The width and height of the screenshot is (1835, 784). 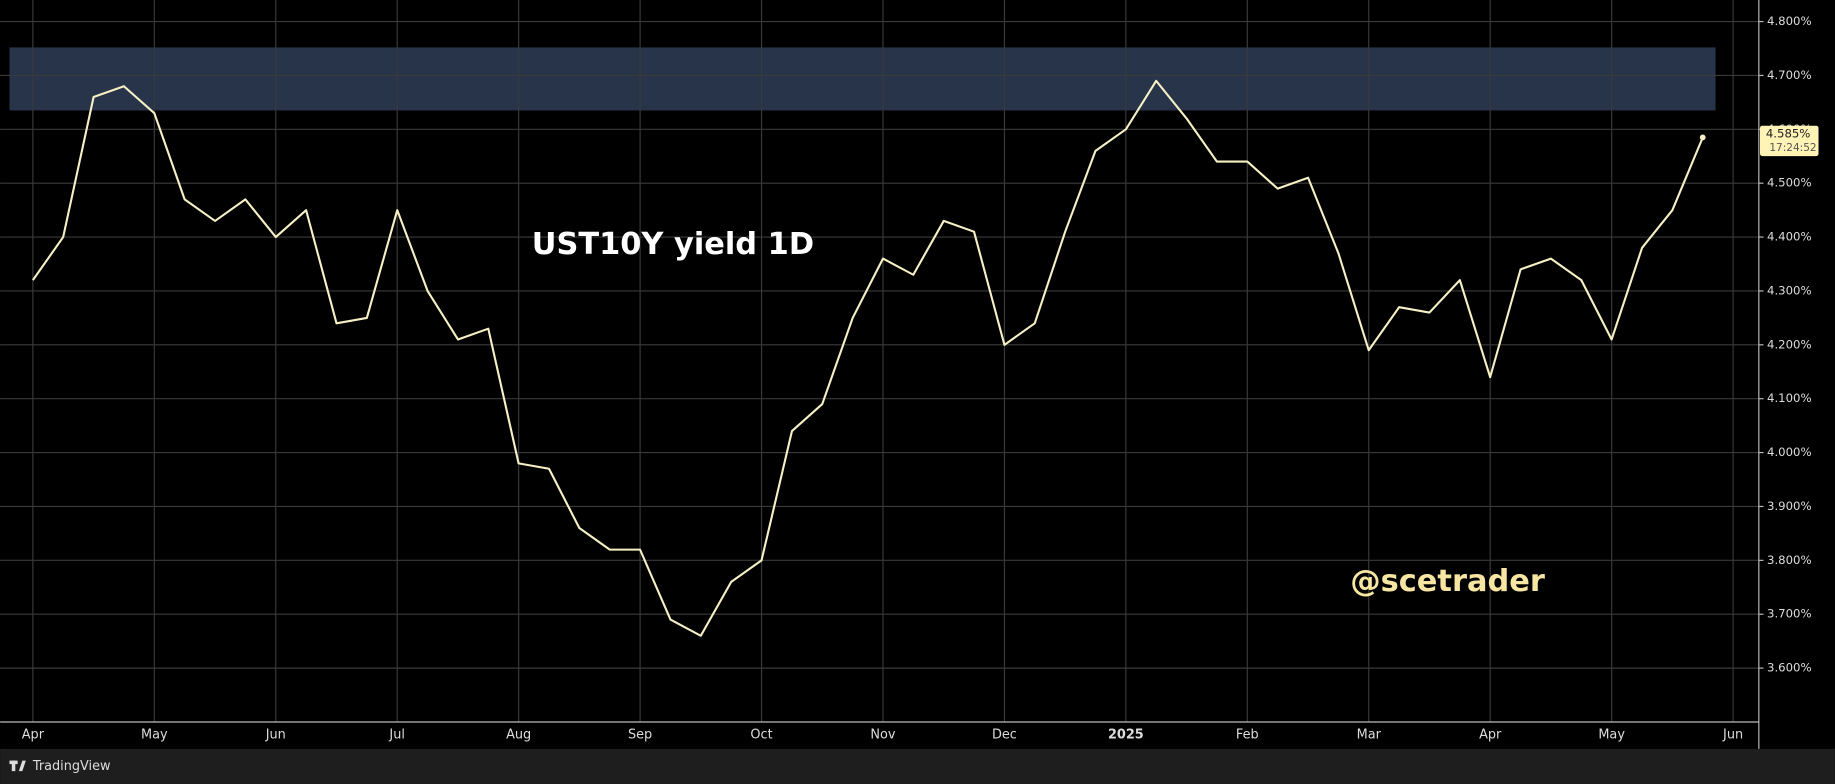 What do you see at coordinates (1702, 137) in the screenshot?
I see `last-point` at bounding box center [1702, 137].